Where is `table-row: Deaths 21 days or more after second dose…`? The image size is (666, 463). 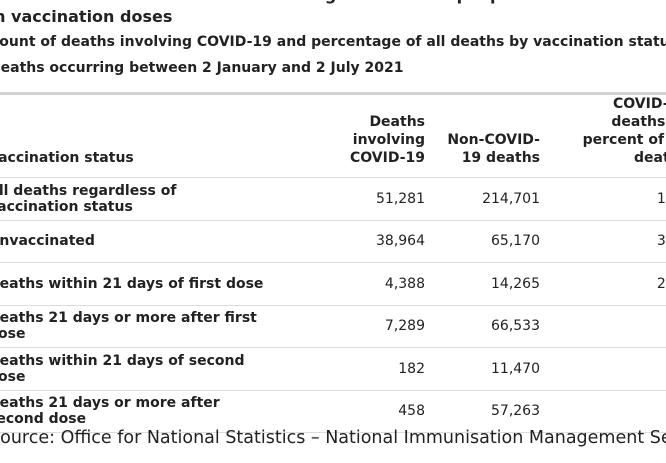 table-row: Deaths 21 days or more after second dose… is located at coordinates (333, 411).